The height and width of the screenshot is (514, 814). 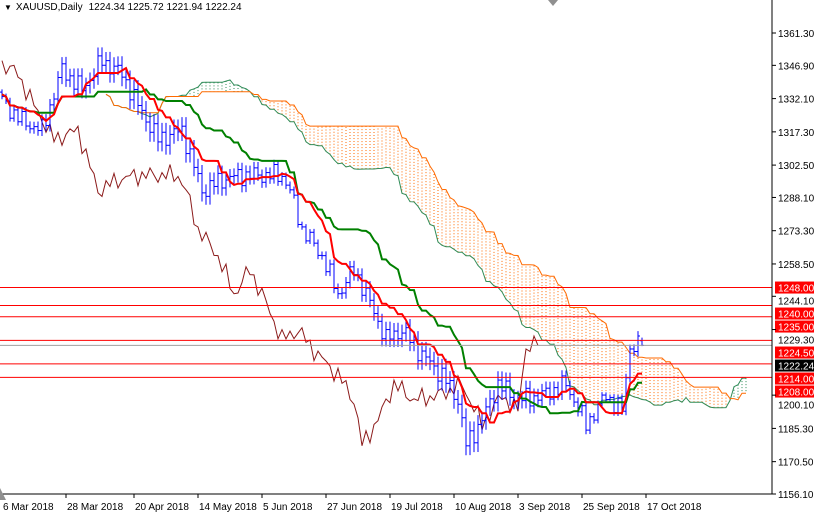 I want to click on level-label: 1240.00, so click(x=796, y=315).